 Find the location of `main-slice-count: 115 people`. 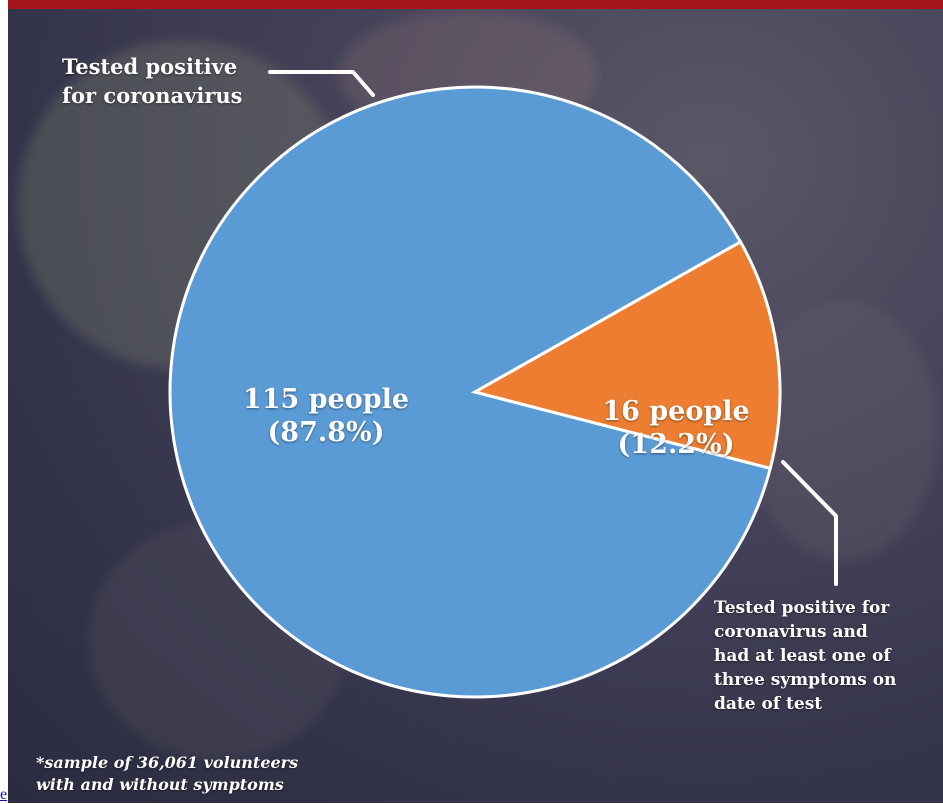

main-slice-count: 115 people is located at coordinates (326, 399).